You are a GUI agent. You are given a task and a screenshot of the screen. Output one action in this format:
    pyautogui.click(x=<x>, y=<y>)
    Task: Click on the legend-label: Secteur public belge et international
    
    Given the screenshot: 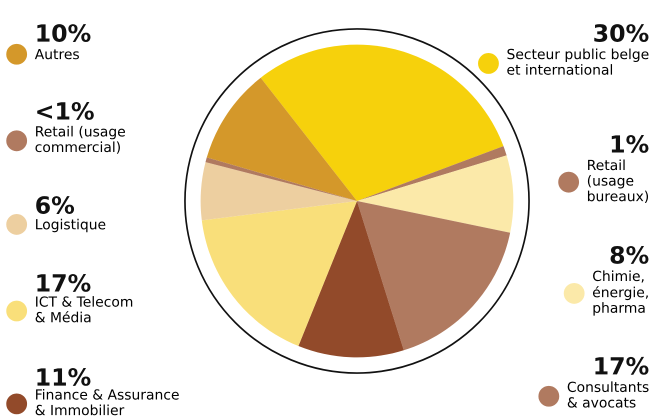 What is the action you would take?
    pyautogui.click(x=577, y=61)
    